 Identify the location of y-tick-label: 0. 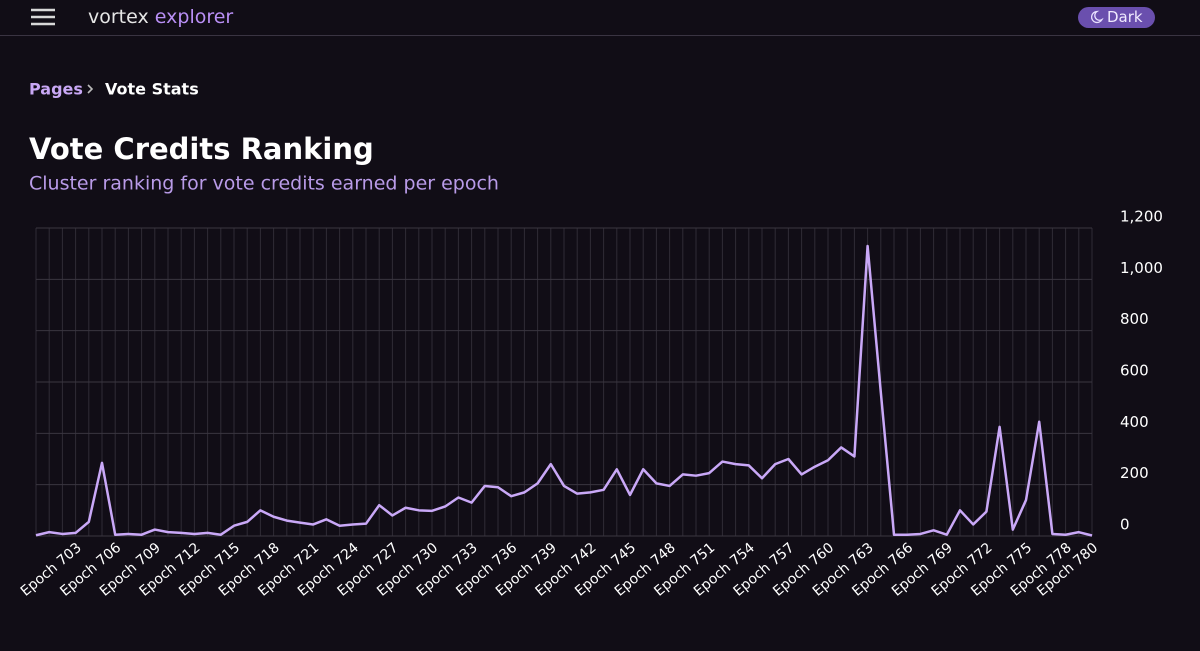
(1125, 525).